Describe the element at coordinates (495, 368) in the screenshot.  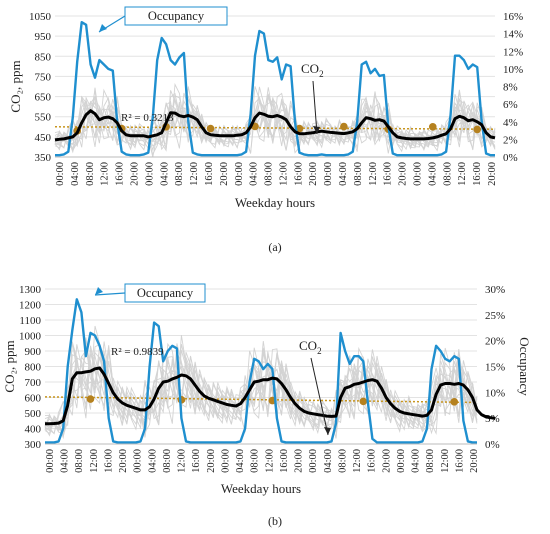
I see `y-tick-label-right: 15%` at that location.